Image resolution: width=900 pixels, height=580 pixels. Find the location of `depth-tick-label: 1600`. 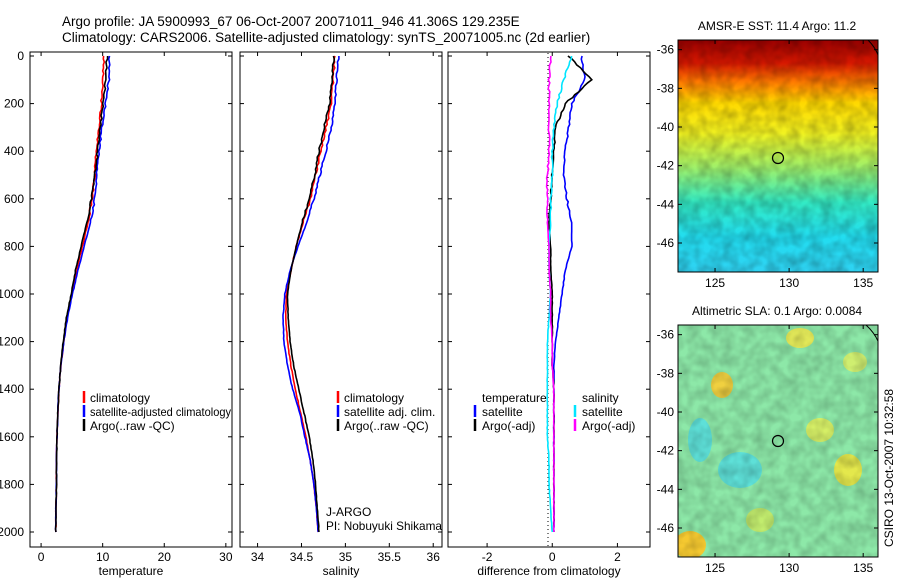

depth-tick-label: 1600 is located at coordinates (12, 437).